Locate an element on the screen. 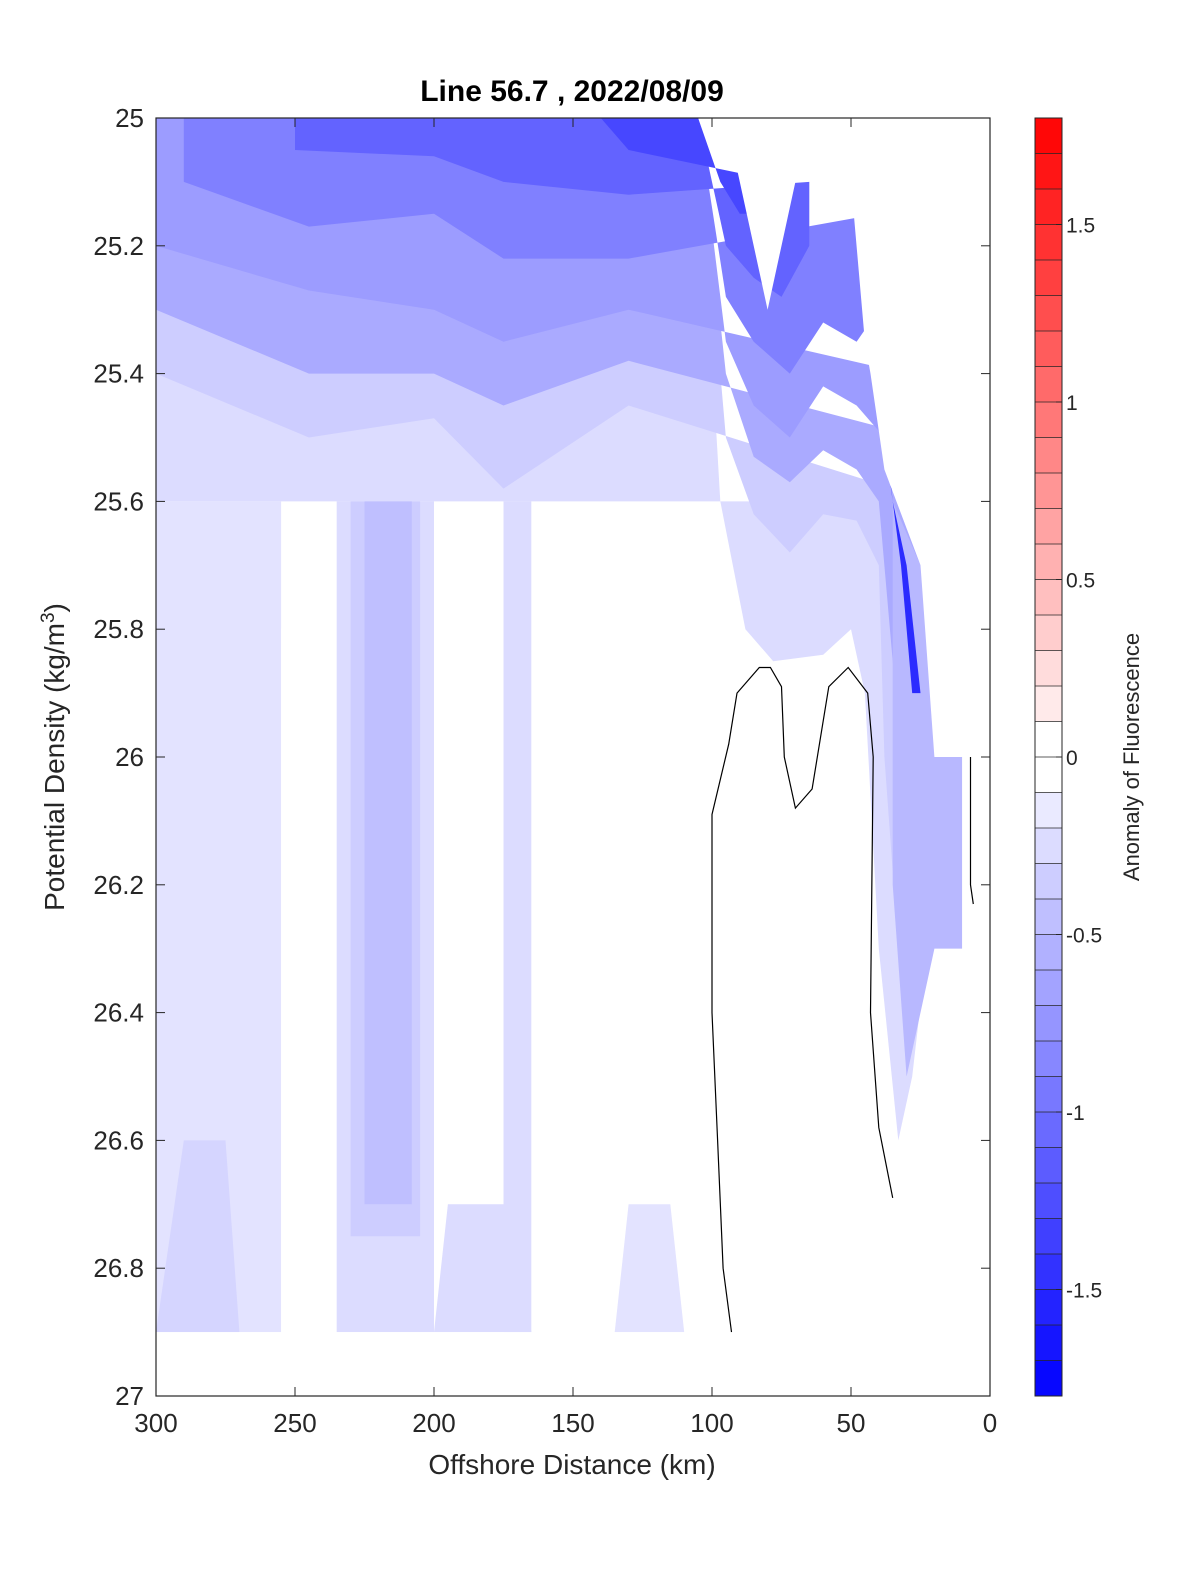 The width and height of the screenshot is (1200, 1575). colorbar-tick-label-5: -1 is located at coordinates (1075, 1113).